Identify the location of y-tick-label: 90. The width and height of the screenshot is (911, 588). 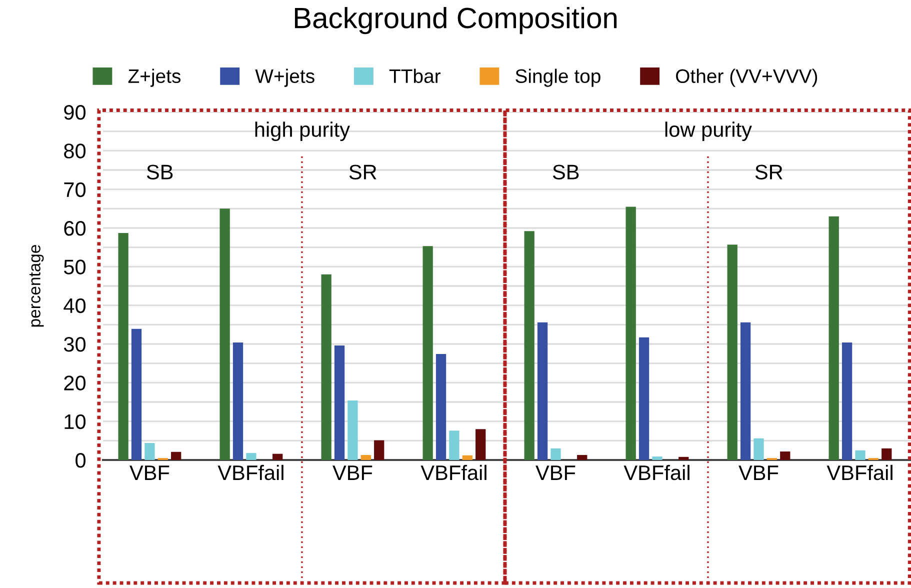
(75, 112).